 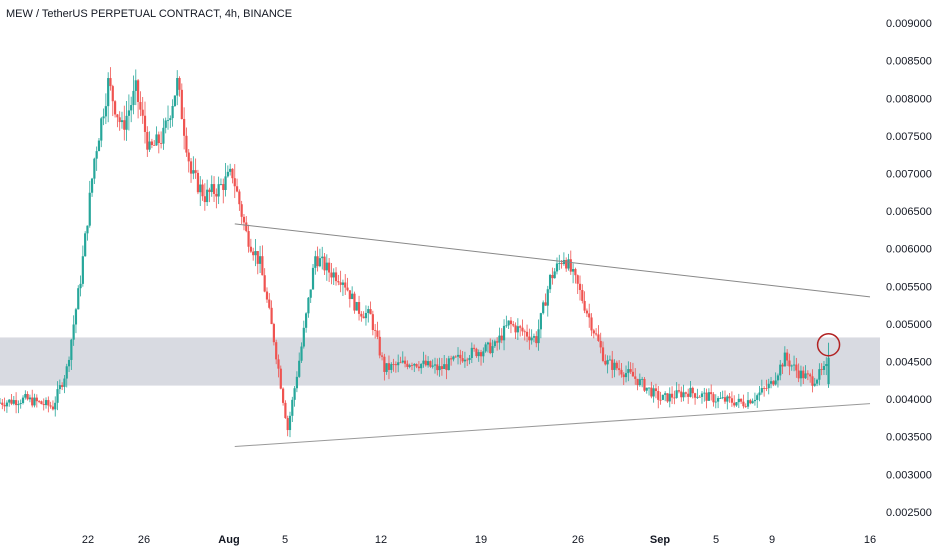 What do you see at coordinates (552, 260) in the screenshot?
I see `resistance-trendline` at bounding box center [552, 260].